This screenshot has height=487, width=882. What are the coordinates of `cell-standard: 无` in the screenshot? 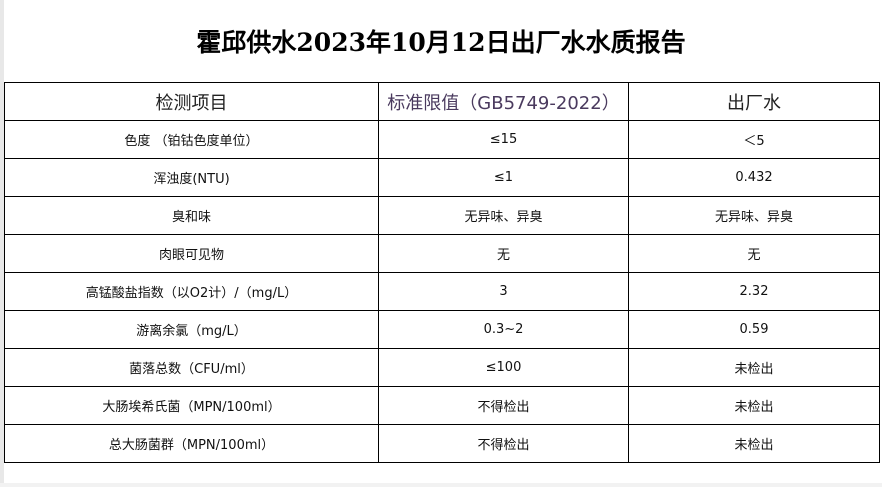 It's located at (503, 253).